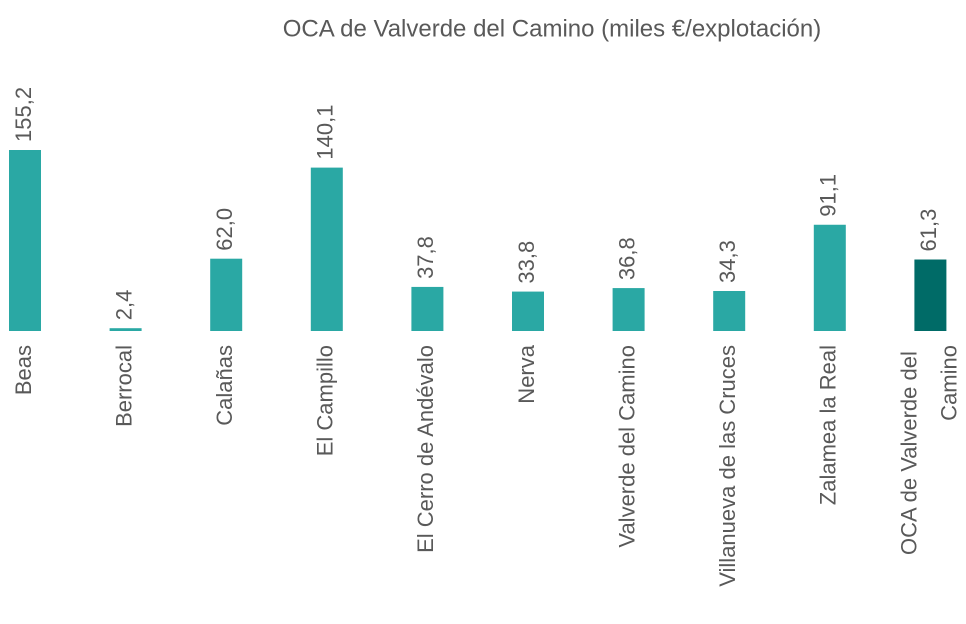 The width and height of the screenshot is (966, 624). What do you see at coordinates (626, 446) in the screenshot?
I see `x-tick-label: Valverde del Camino` at bounding box center [626, 446].